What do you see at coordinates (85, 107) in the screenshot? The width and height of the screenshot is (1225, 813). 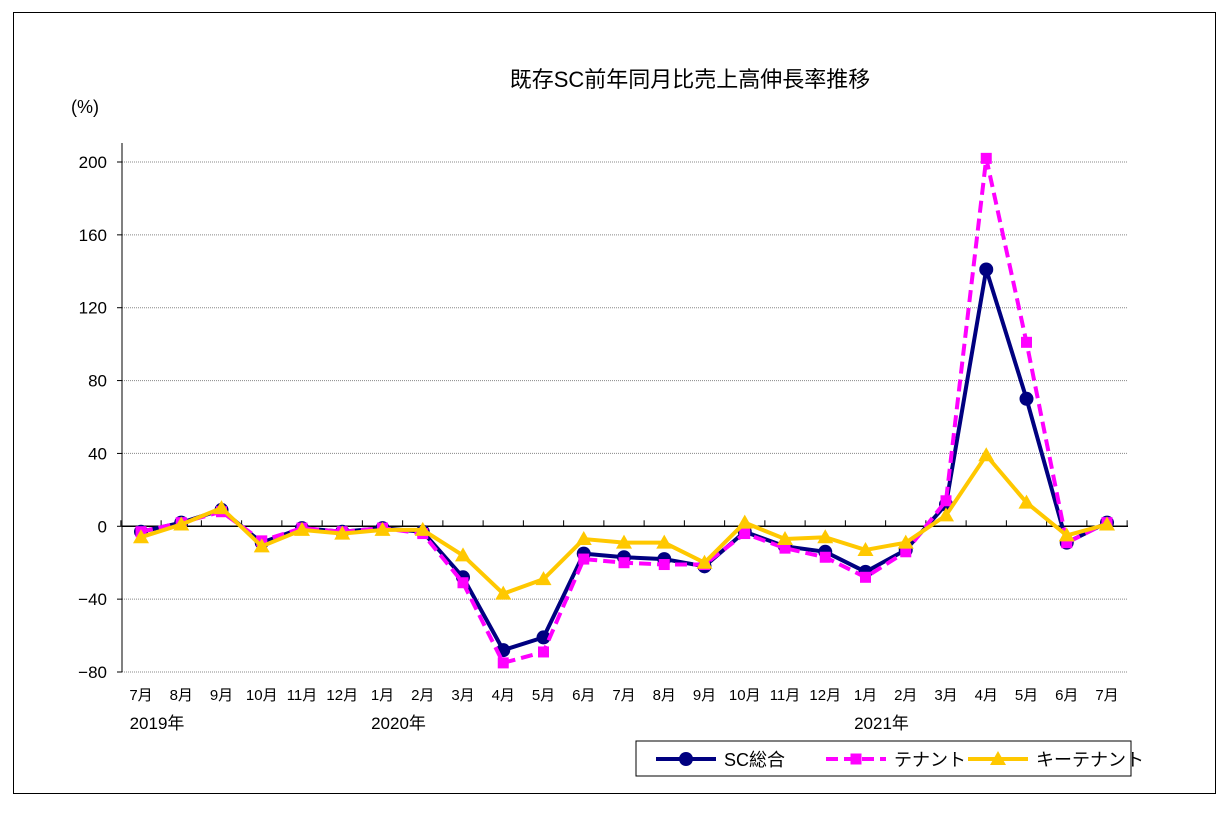 I see `y-axis-unit: (%)` at bounding box center [85, 107].